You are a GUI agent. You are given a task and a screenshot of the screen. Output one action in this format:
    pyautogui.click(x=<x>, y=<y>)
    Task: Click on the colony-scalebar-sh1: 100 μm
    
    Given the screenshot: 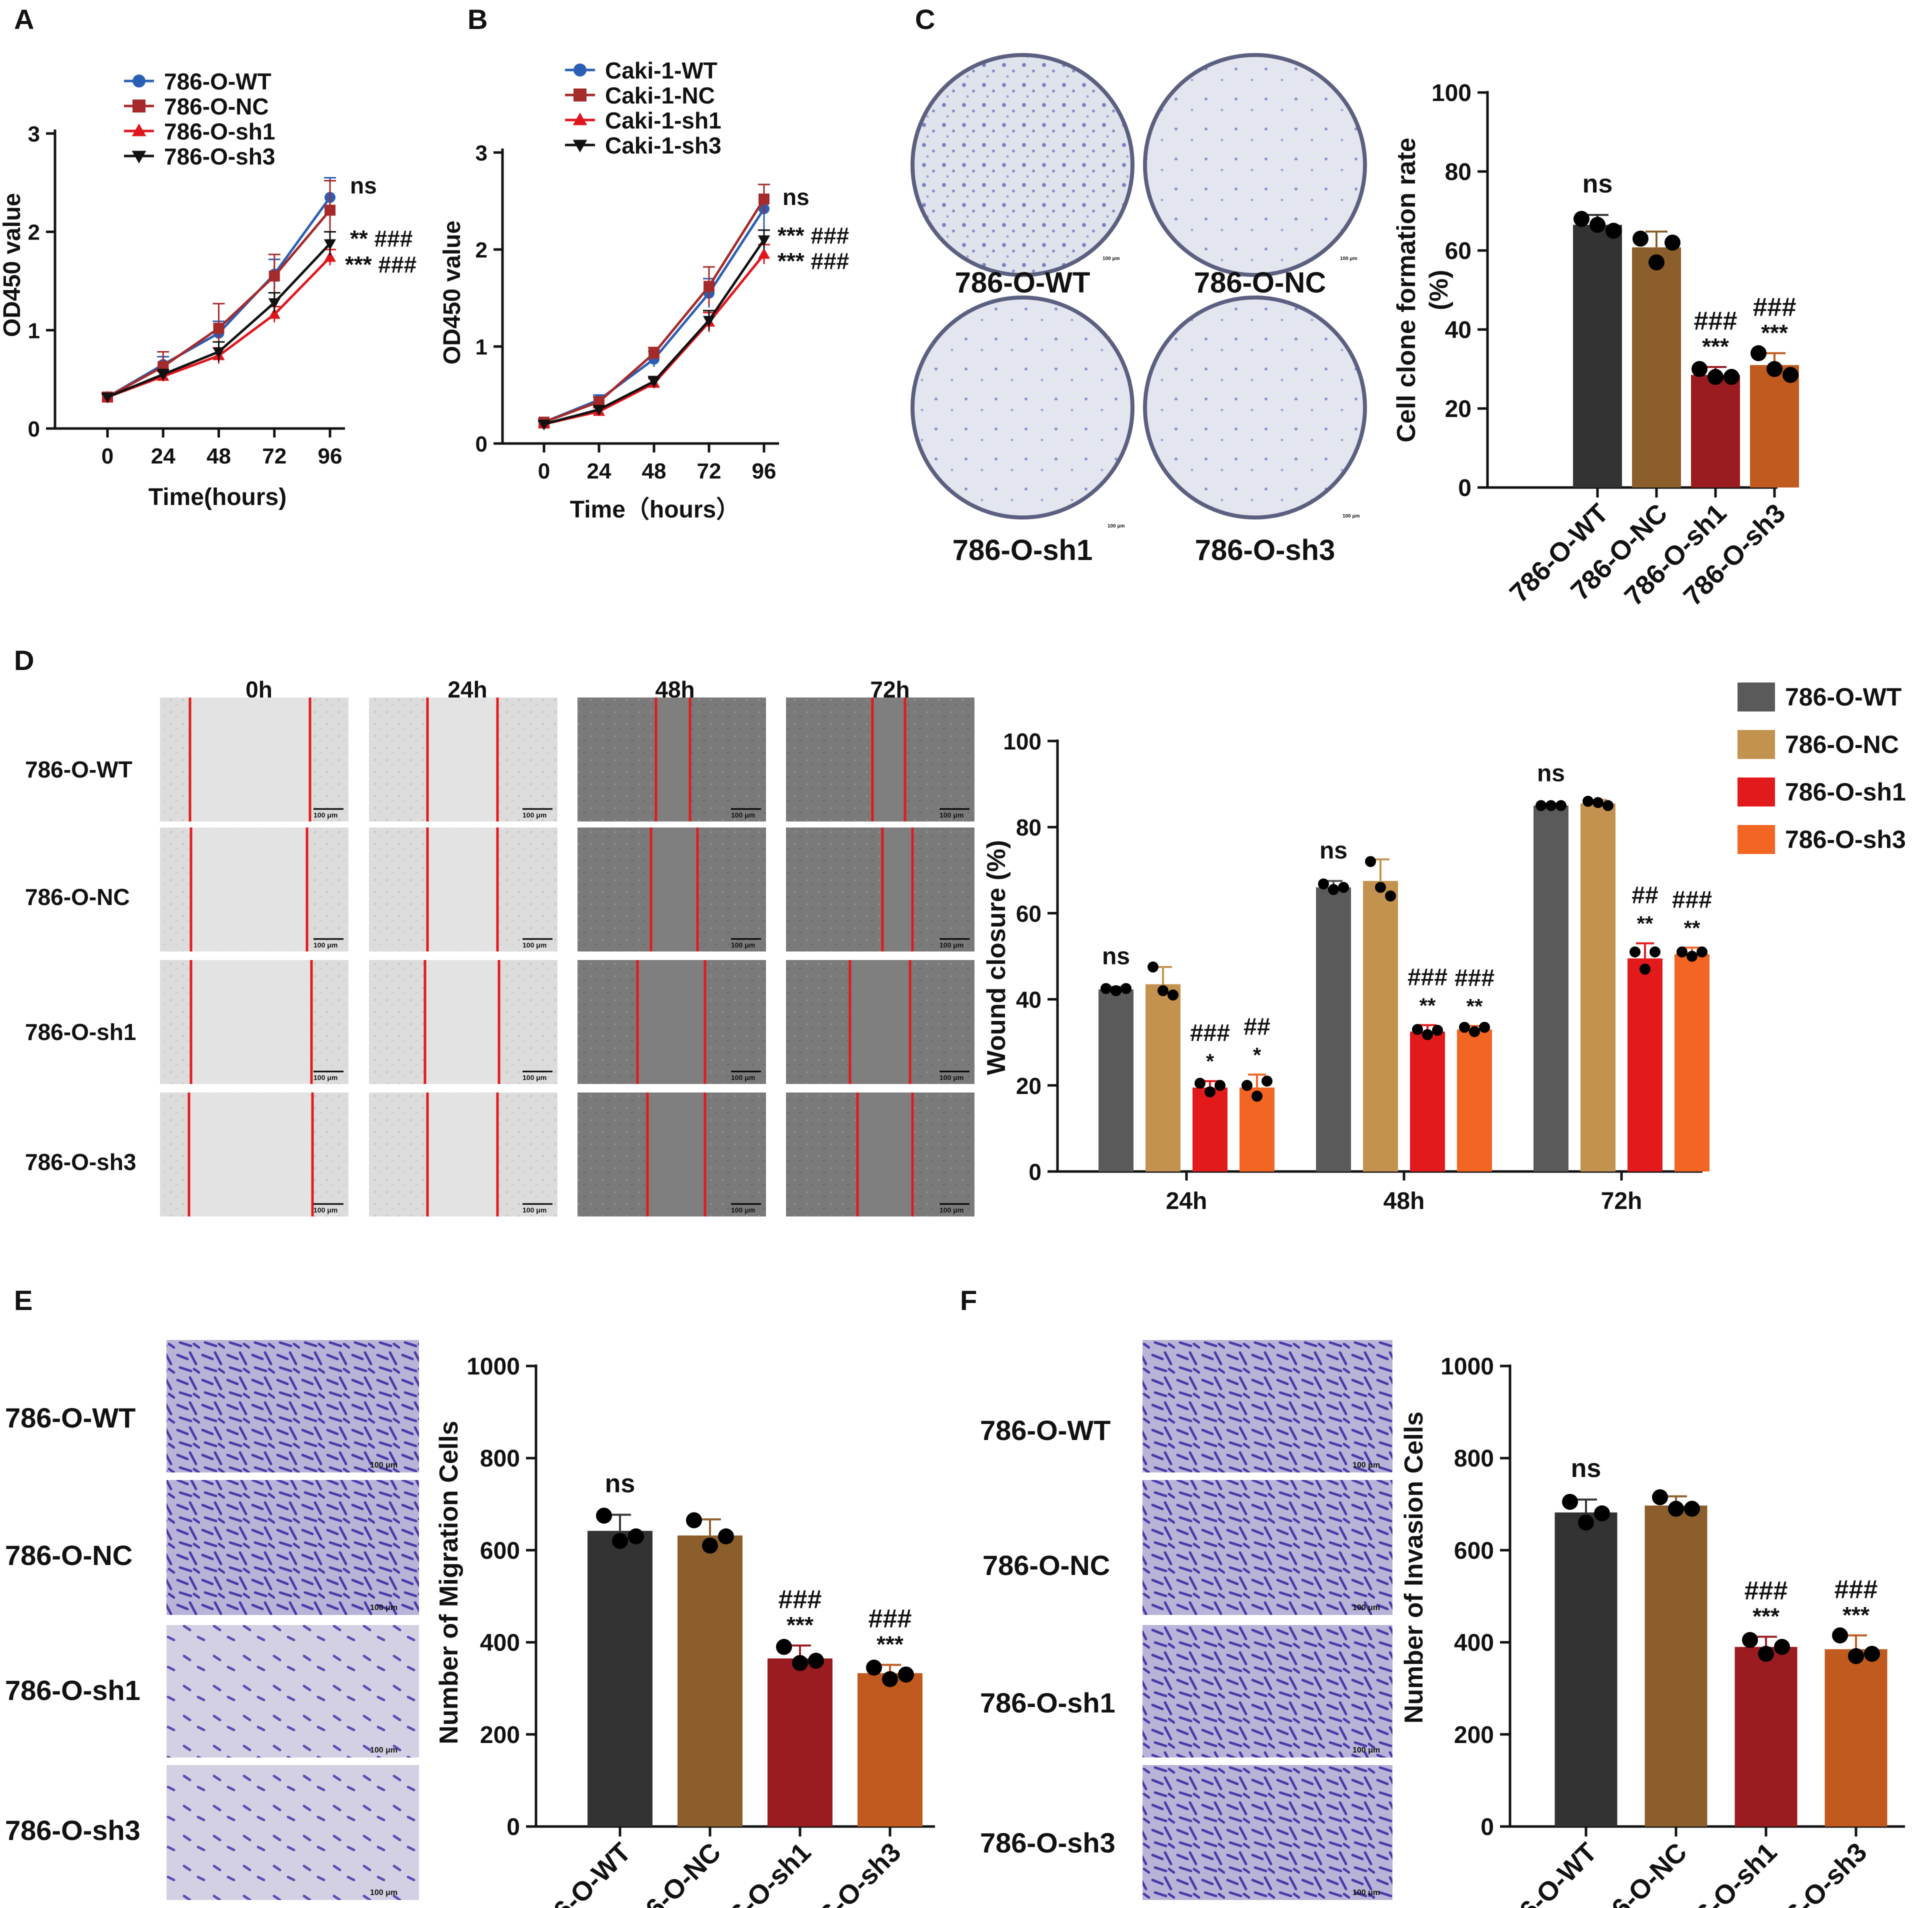 What is the action you would take?
    pyautogui.click(x=1116, y=526)
    